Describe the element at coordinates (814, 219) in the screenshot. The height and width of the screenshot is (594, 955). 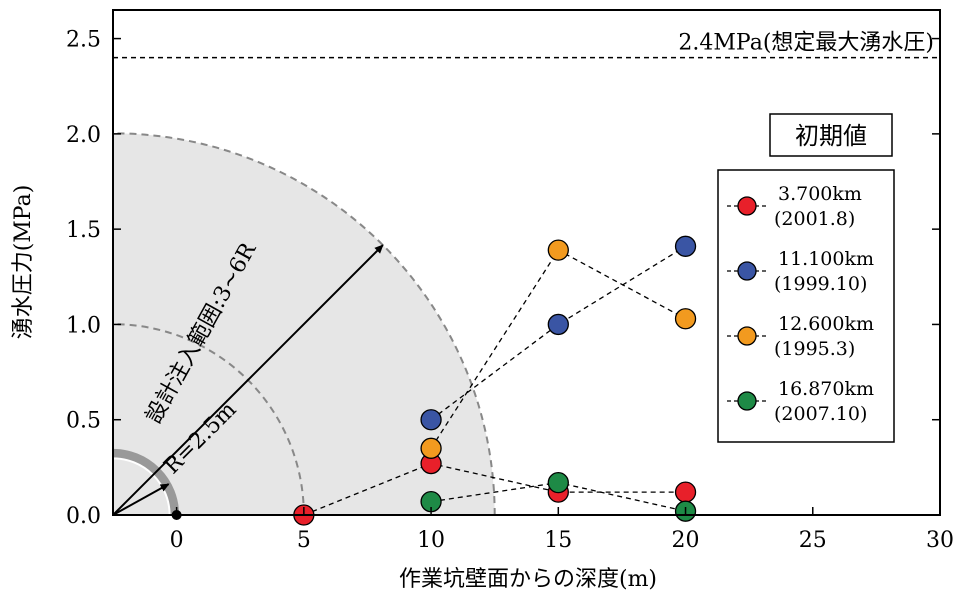
I see `legend-sublabel: (2001.8)` at that location.